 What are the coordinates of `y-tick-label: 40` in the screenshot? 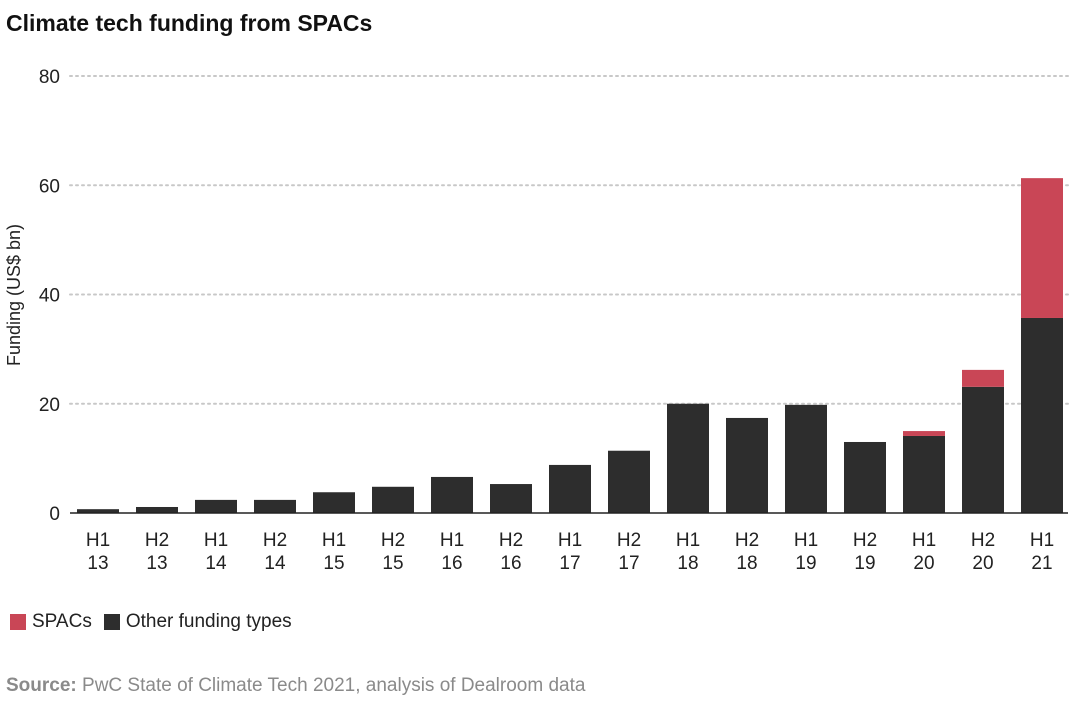 It's located at (49, 296).